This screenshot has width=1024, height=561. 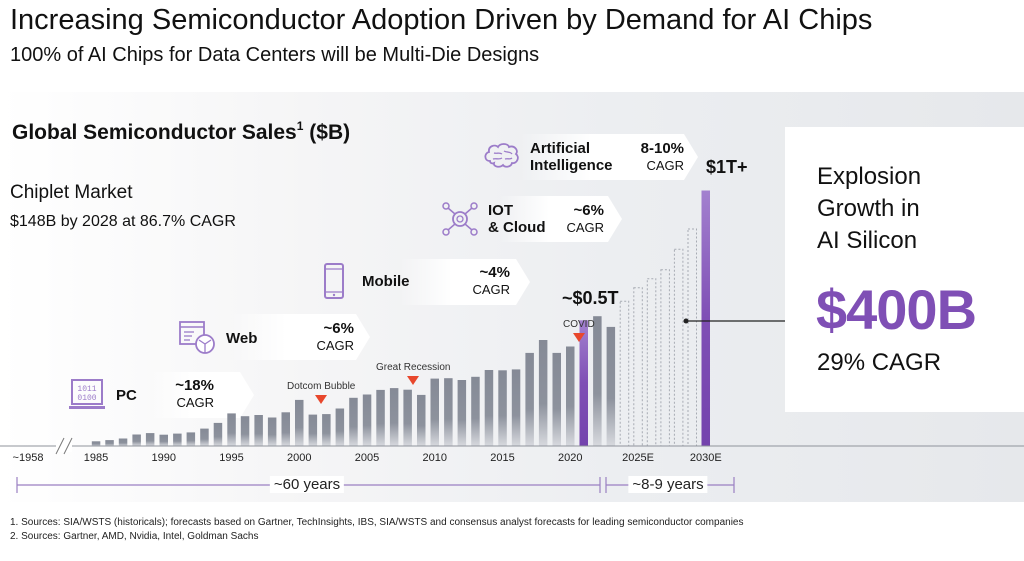 I want to click on bar-2017, so click(x=529, y=399).